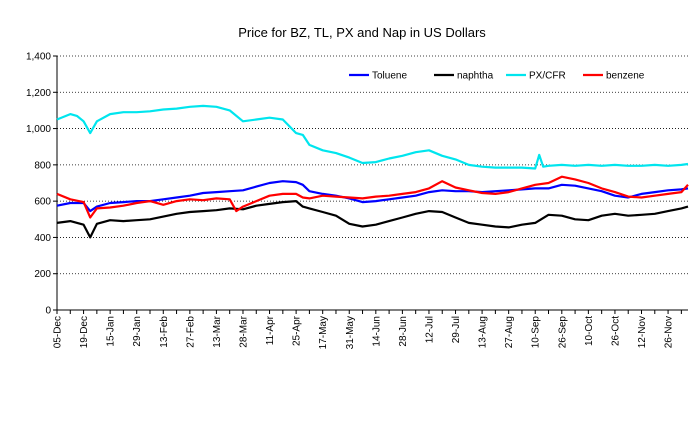  I want to click on x-tick-label-7: 28-Mar, so click(243, 331).